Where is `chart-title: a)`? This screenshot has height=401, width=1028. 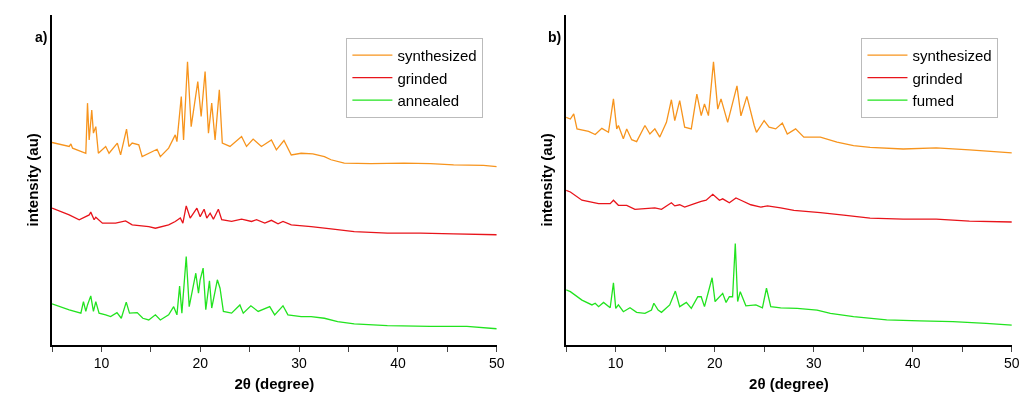 chart-title: a) is located at coordinates (41, 37).